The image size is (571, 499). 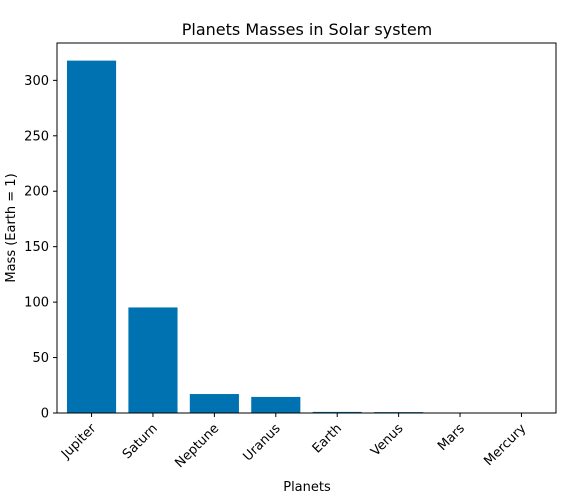 I want to click on bar-saturn, so click(x=153, y=360).